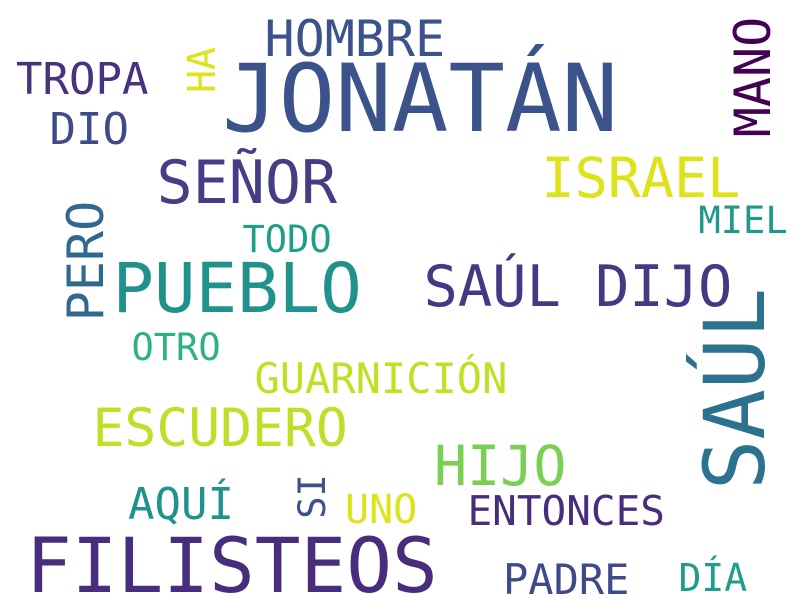  I want to click on word-padre: PADRE, so click(566, 577).